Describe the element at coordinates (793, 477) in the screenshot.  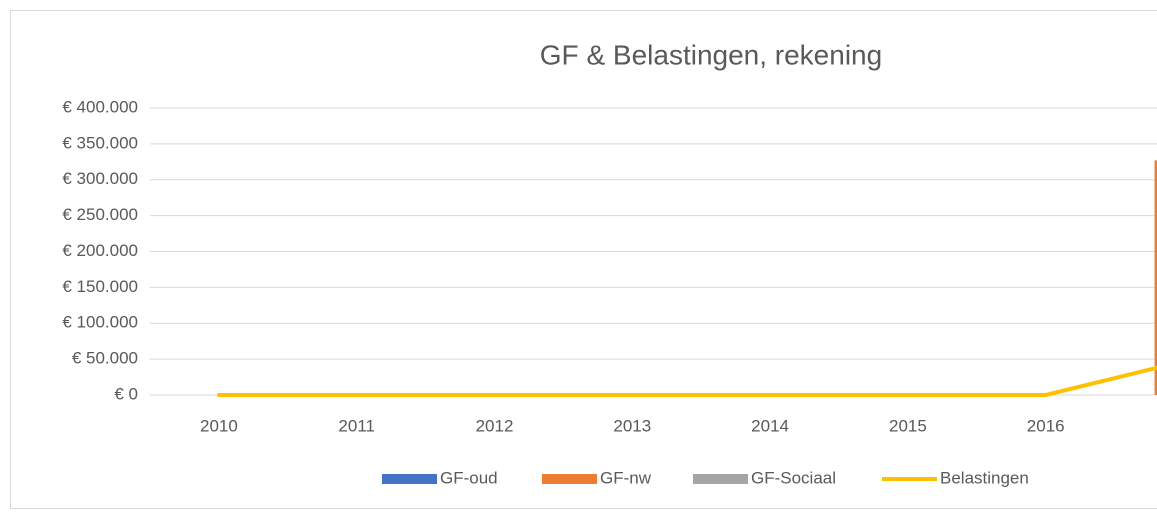
I see `legend-label: GF-Sociaal` at that location.